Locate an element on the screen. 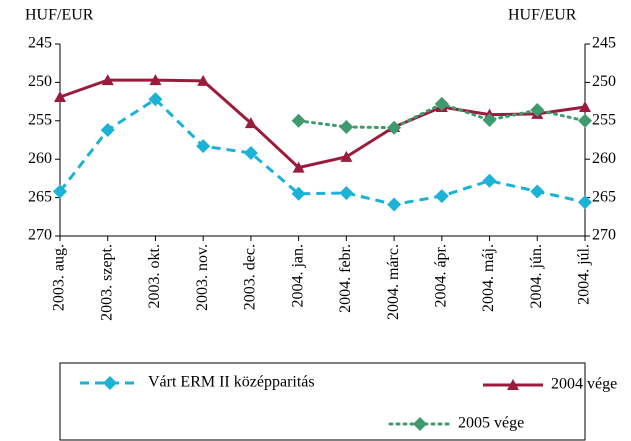 Image resolution: width=631 pixels, height=441 pixels. x-tick-label: 2004. márc. is located at coordinates (393, 282).